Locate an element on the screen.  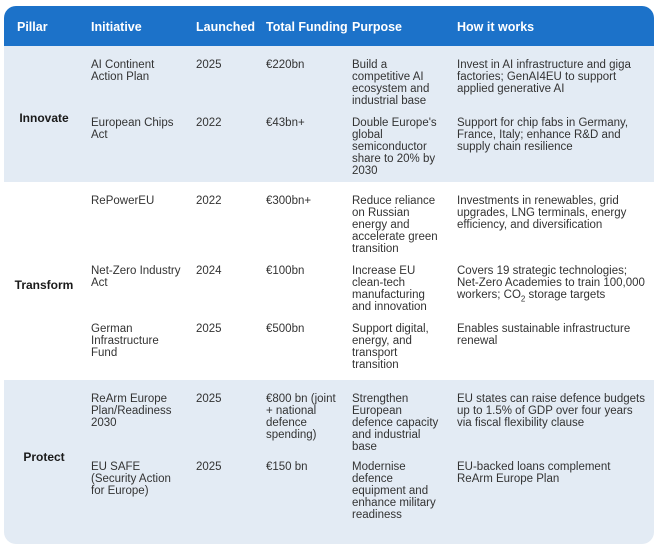
initiative-cell: ReArm Europe Plan/Readiness 2030 is located at coordinates (131, 411).